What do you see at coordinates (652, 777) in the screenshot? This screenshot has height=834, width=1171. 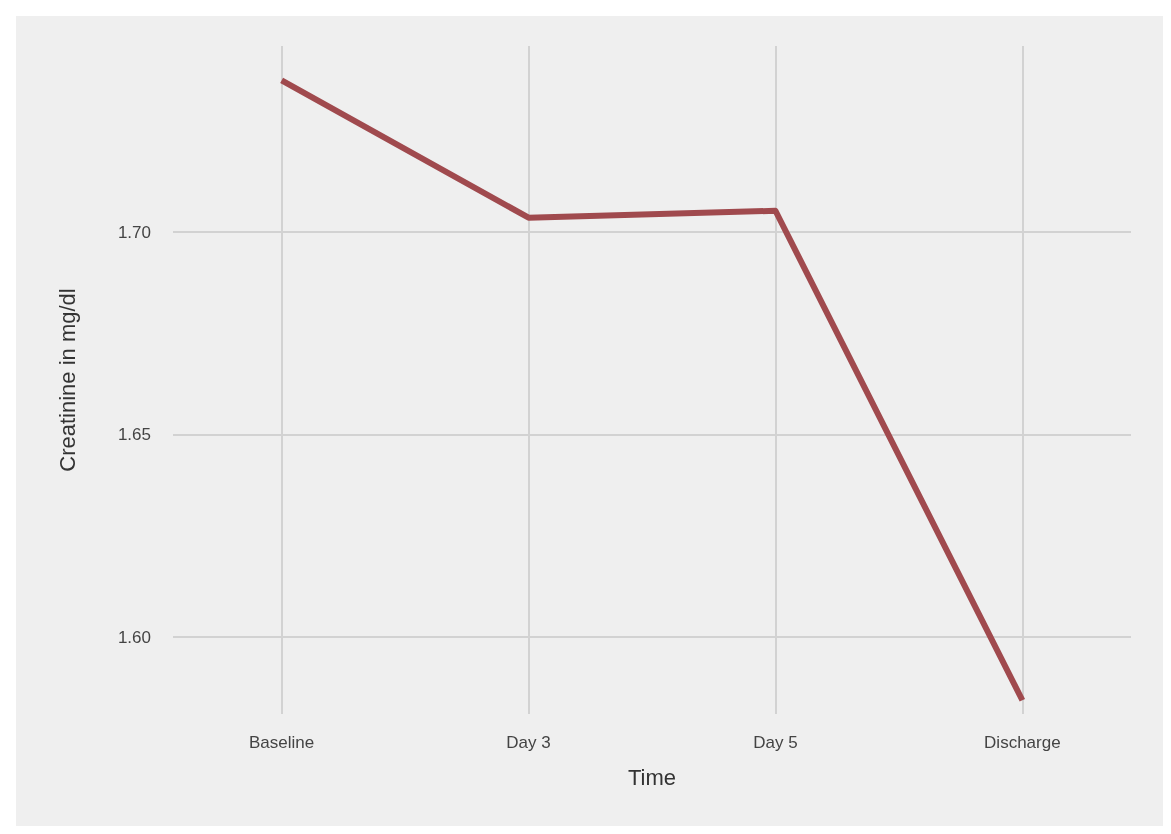 I see `x-axis-title: Time` at bounding box center [652, 777].